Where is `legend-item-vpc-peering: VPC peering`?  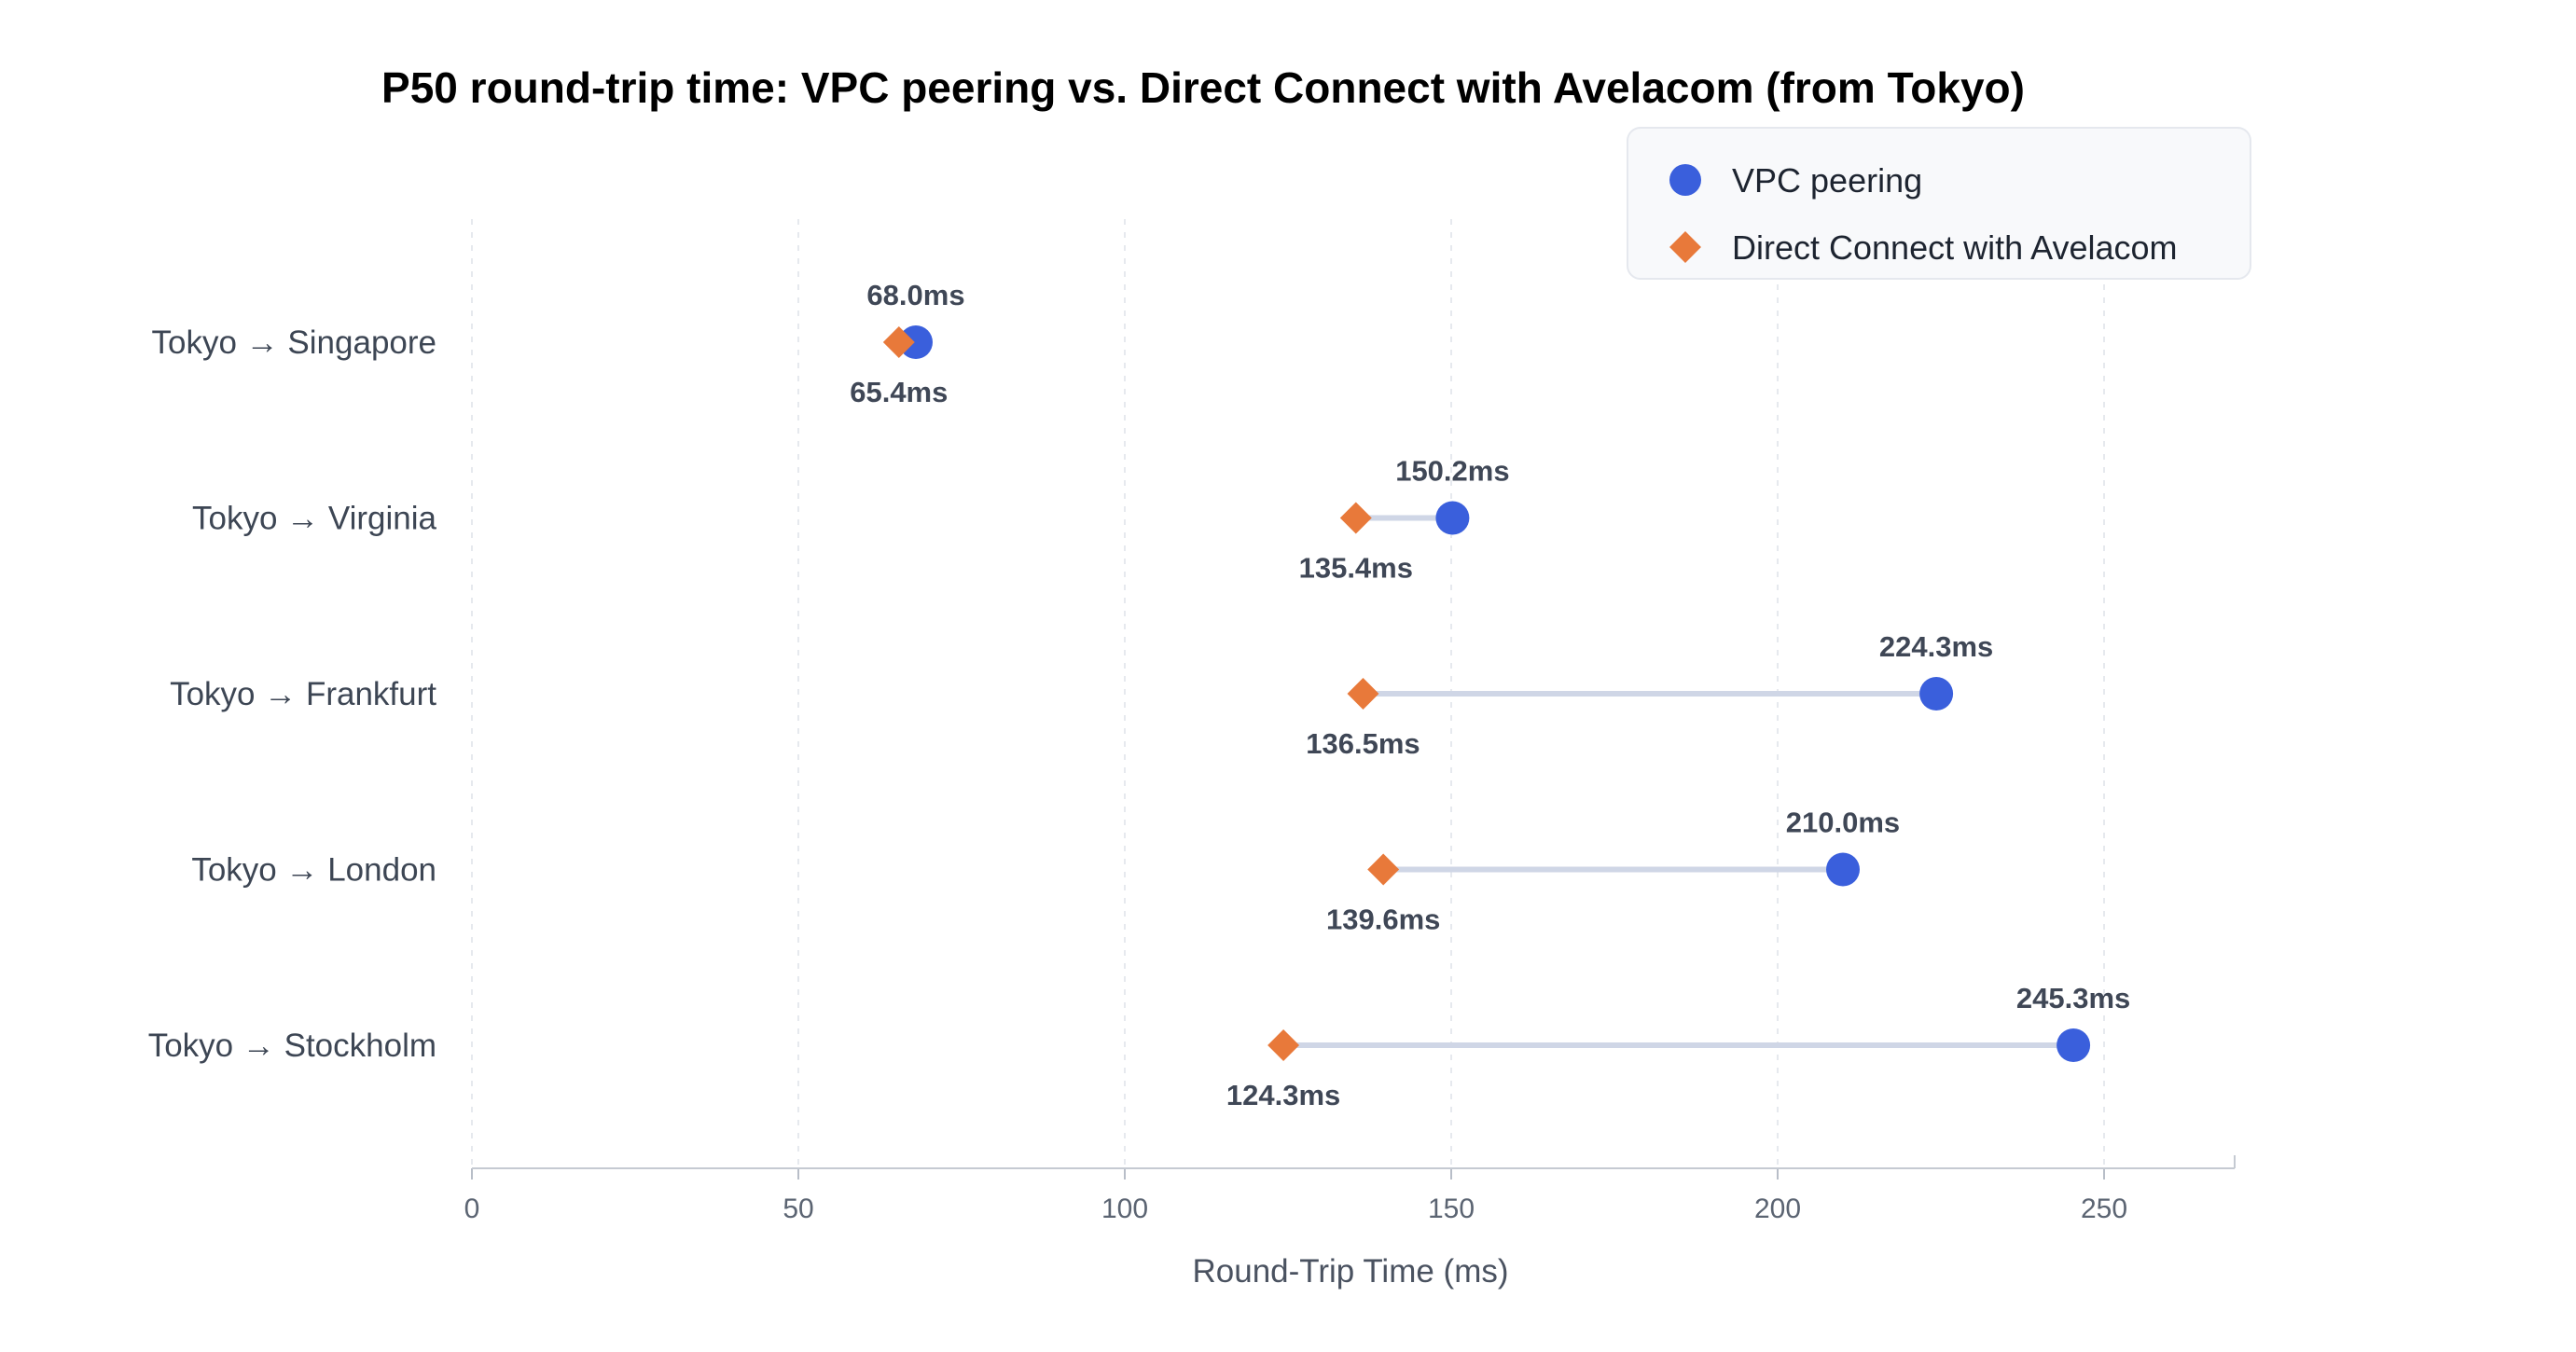
legend-item-vpc-peering: VPC peering is located at coordinates (1827, 180).